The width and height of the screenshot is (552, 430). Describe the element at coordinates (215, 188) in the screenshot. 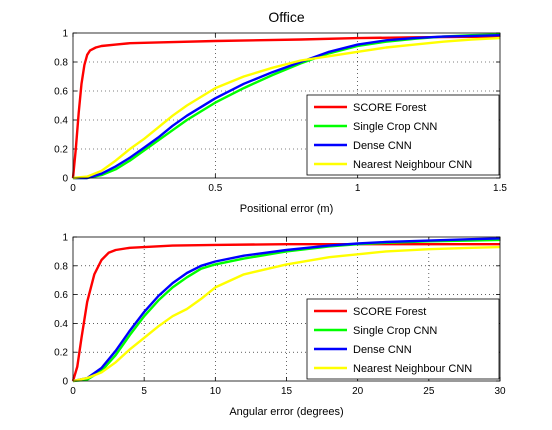

I see `x-tick-label: 0.5` at that location.